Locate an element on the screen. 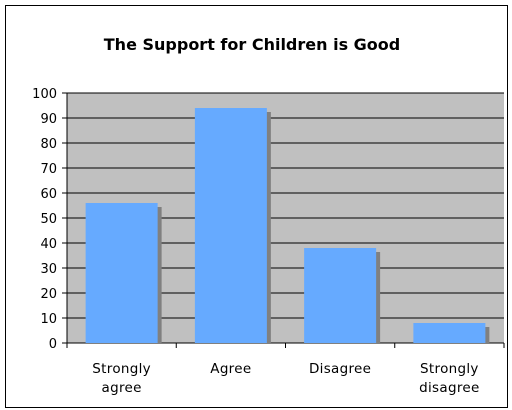  chart-title: The Support for Children is Good is located at coordinates (252, 44).